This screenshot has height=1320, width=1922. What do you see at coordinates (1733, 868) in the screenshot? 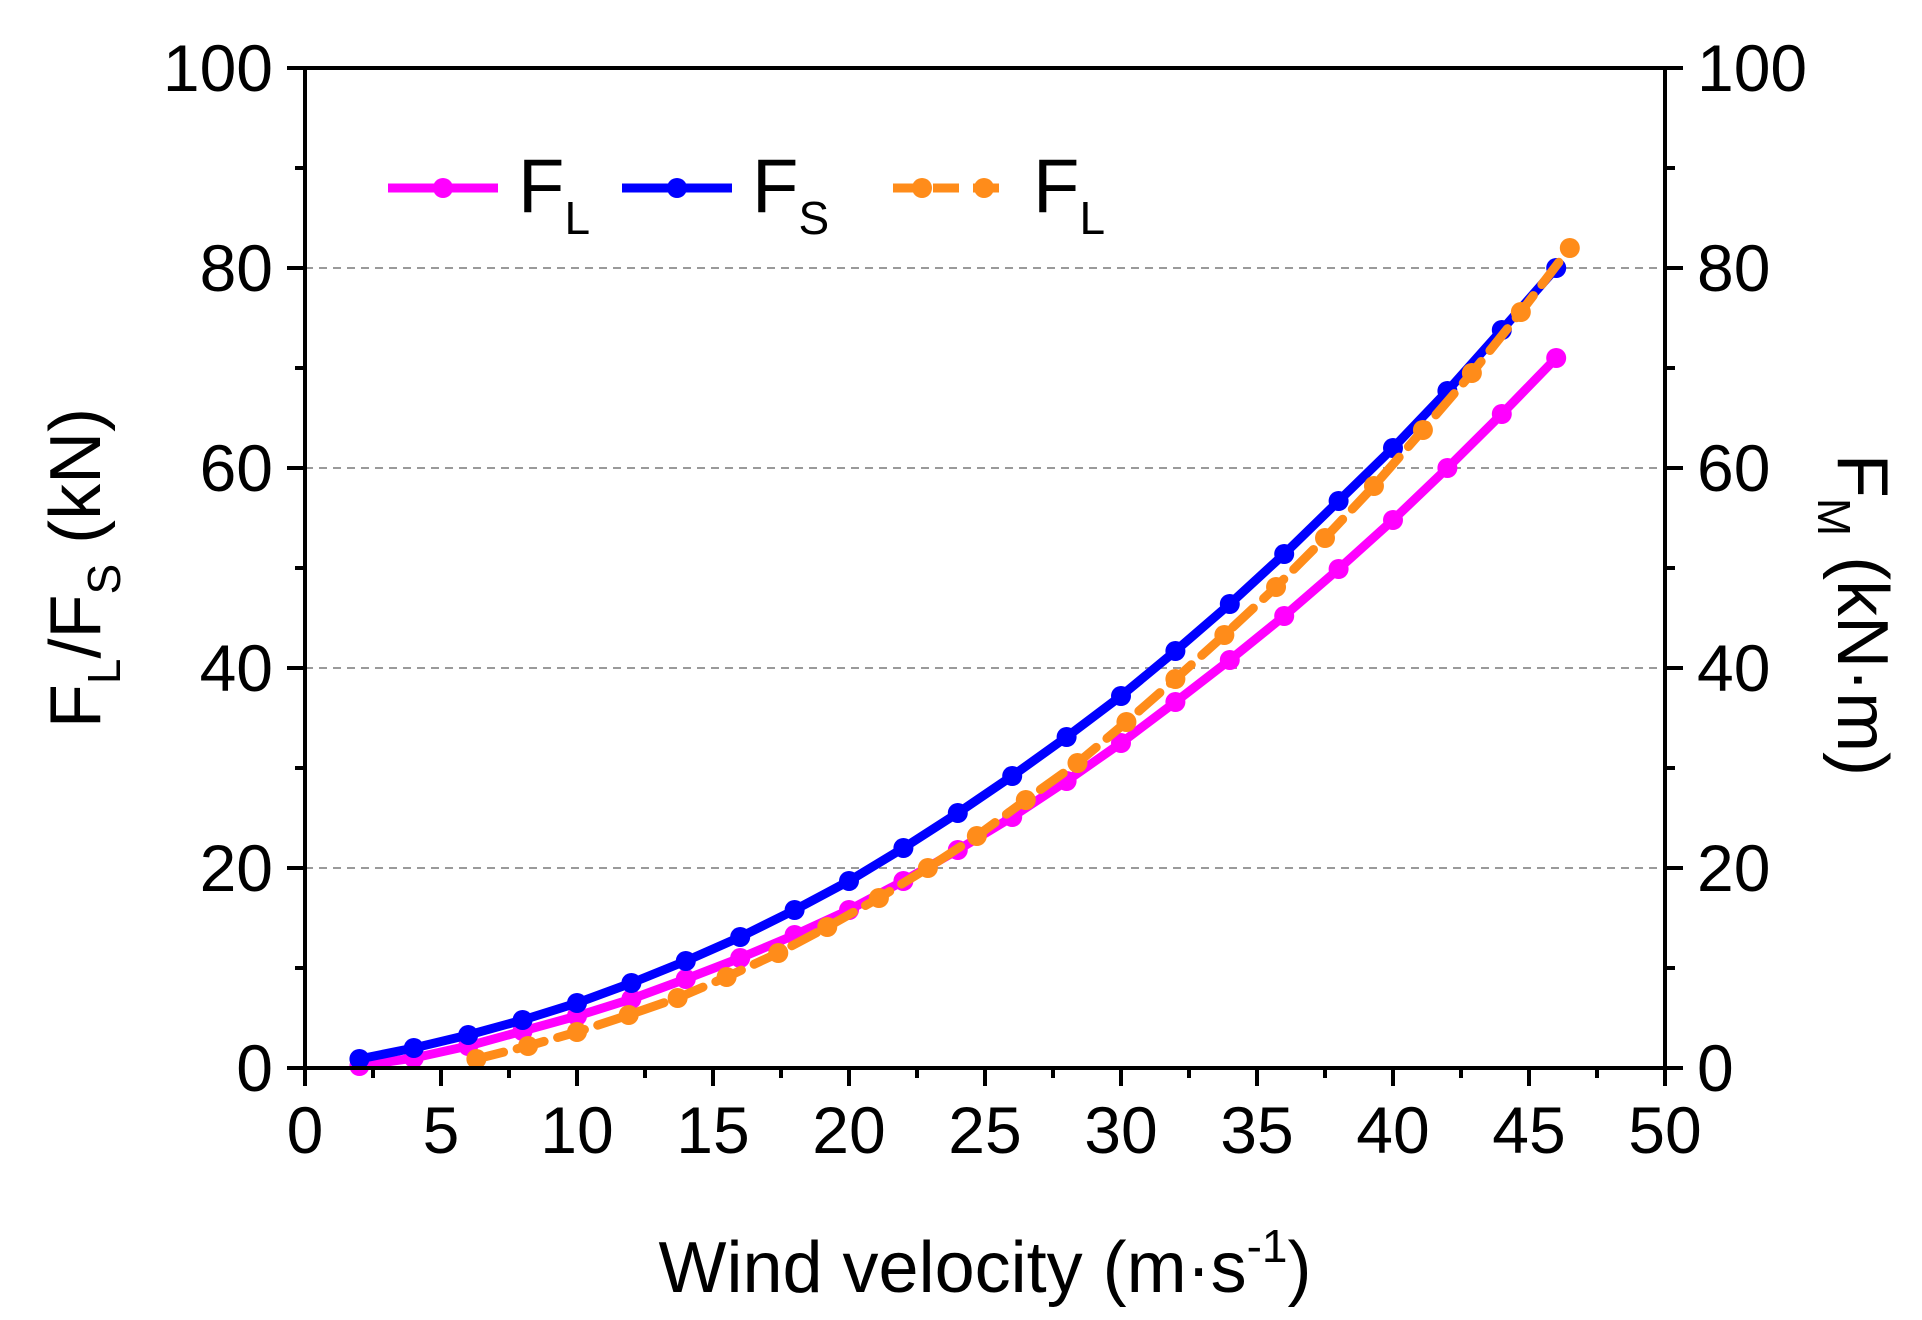
I see `y-right-tick-label: 20` at bounding box center [1733, 868].